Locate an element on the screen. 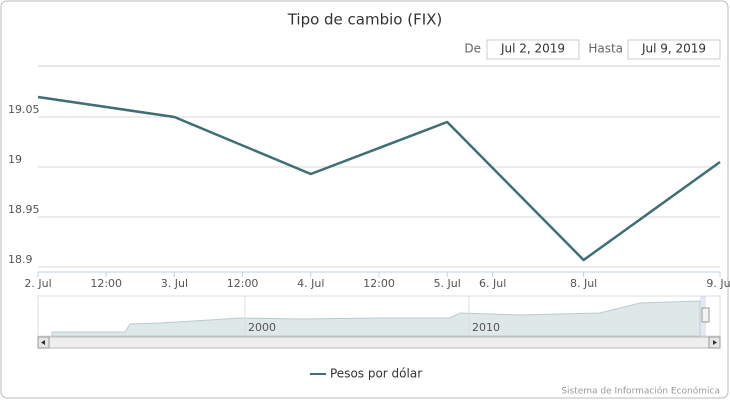 This screenshot has width=730, height=404. x-tick-label: 2. Jul is located at coordinates (37, 283).